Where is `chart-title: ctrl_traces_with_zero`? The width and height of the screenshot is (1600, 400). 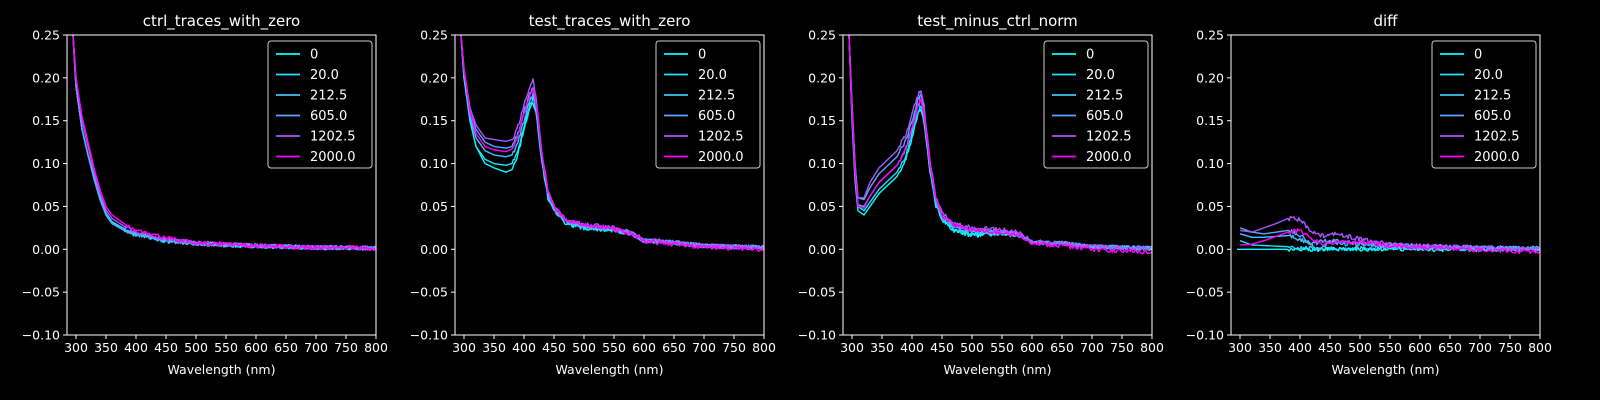
chart-title: ctrl_traces_with_zero is located at coordinates (221, 21).